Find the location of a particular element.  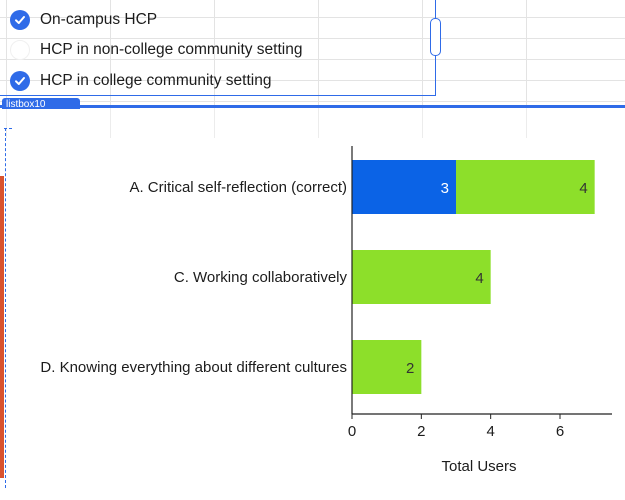

side-accent-strip is located at coordinates (2, 327).